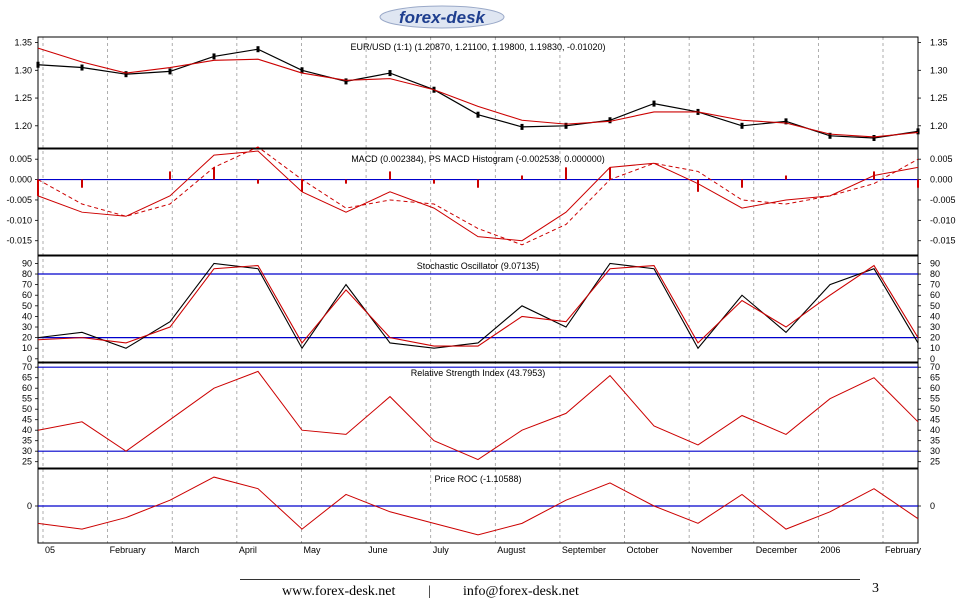  What do you see at coordinates (943, 220) in the screenshot?
I see `y-tick-label-right: -0.010` at bounding box center [943, 220].